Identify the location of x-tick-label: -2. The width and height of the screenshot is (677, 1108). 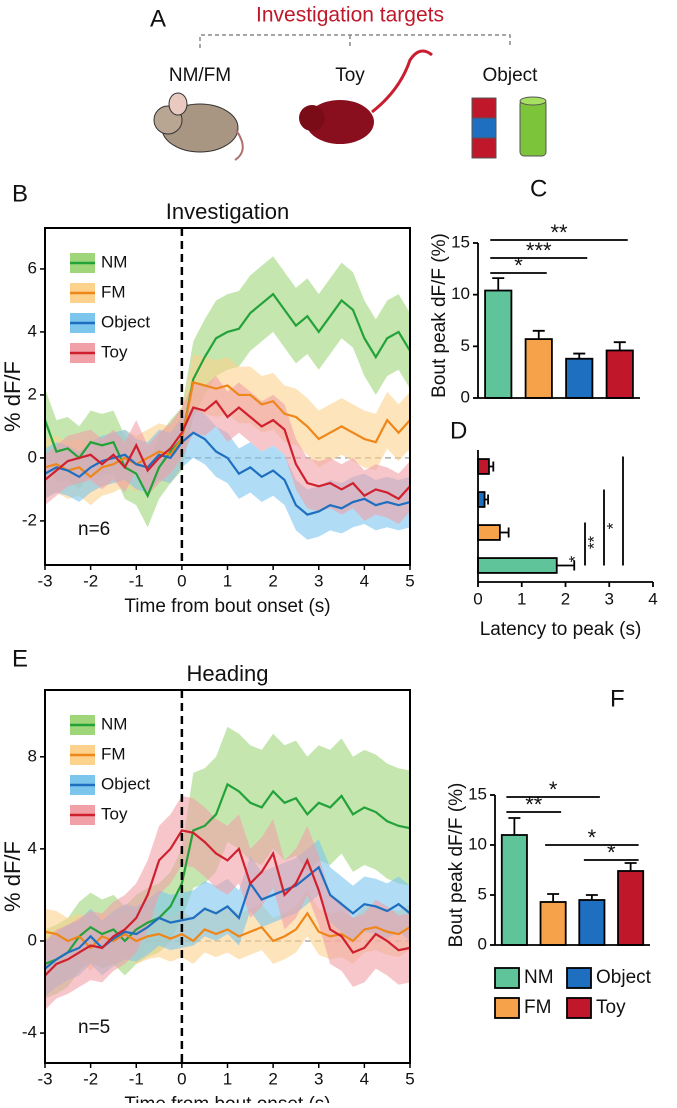
(90, 580).